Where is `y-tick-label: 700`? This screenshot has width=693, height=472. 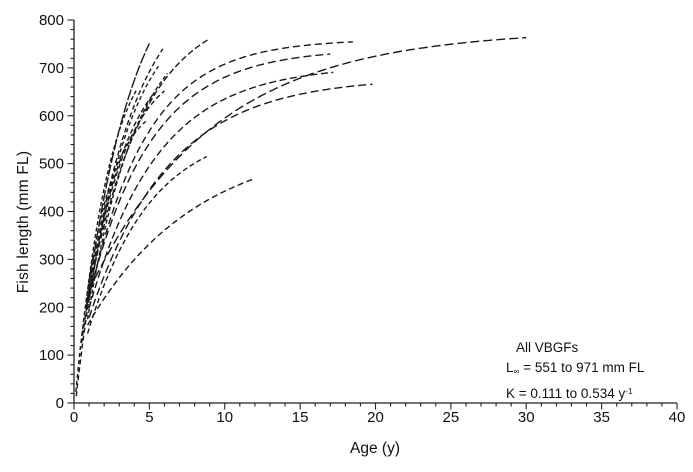 y-tick-label: 700 is located at coordinates (51, 68).